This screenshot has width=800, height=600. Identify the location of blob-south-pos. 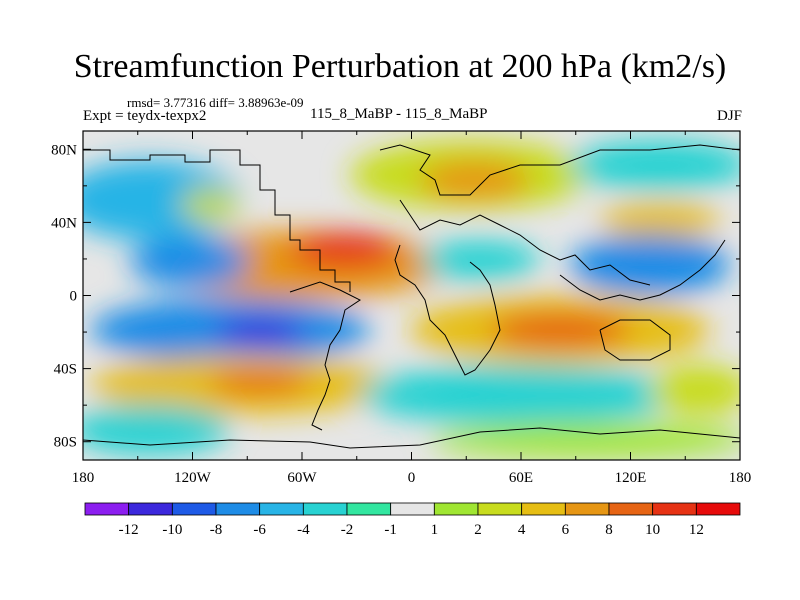
(585, 440).